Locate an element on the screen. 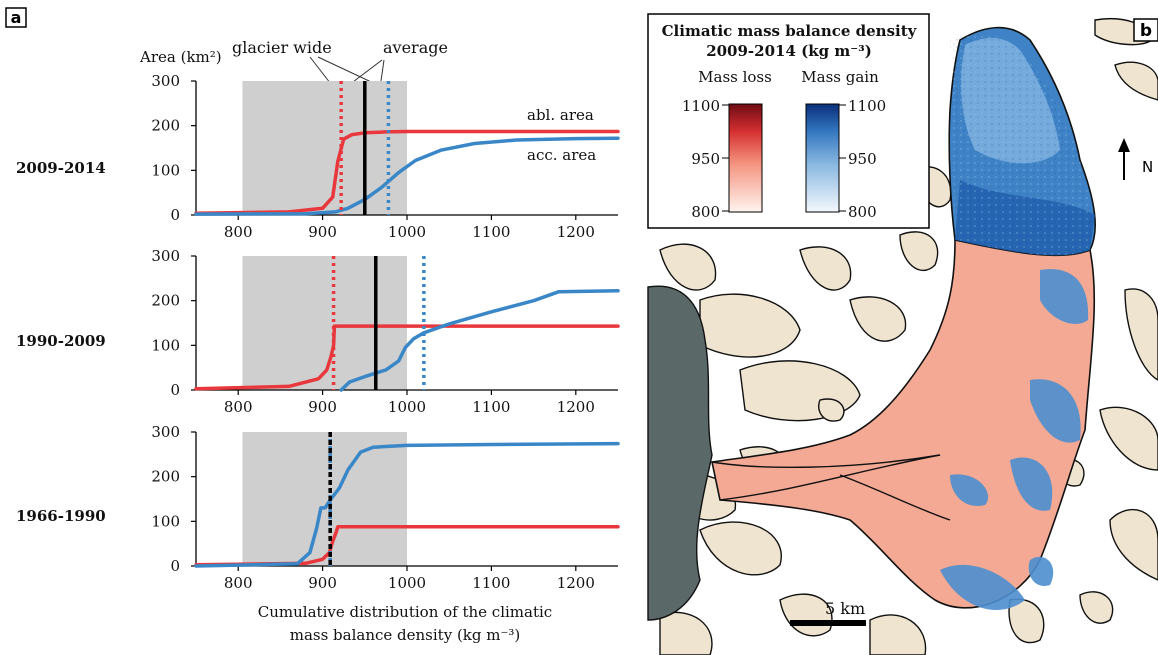  mass-gain-label: Mass gain is located at coordinates (840, 77).